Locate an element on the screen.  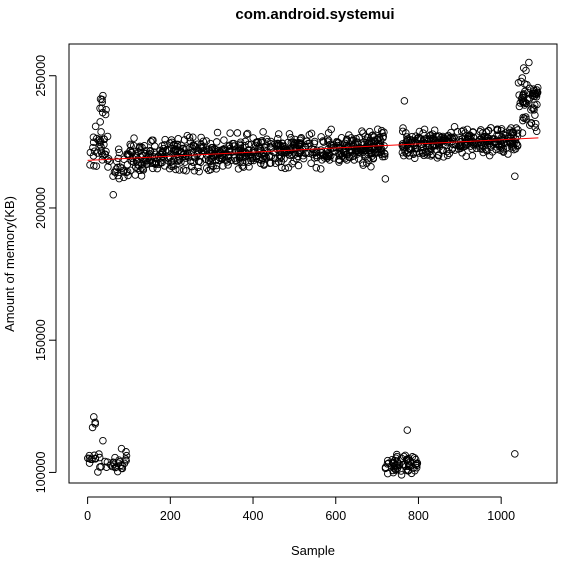
x-axis: 0 200 400 600 800 1000 is located at coordinates (299, 509).